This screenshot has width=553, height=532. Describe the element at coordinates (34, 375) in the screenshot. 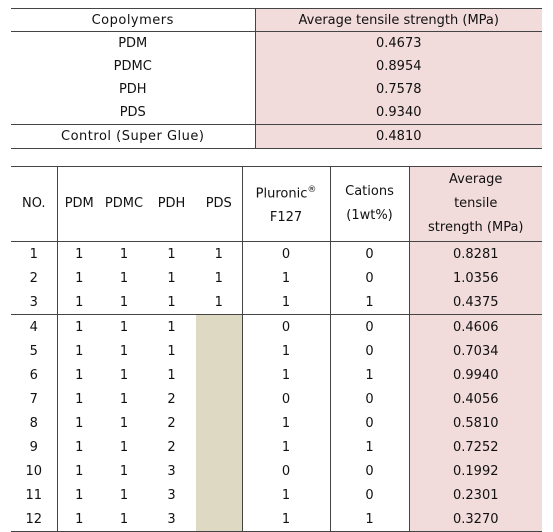

I see `row-number: 6` at that location.